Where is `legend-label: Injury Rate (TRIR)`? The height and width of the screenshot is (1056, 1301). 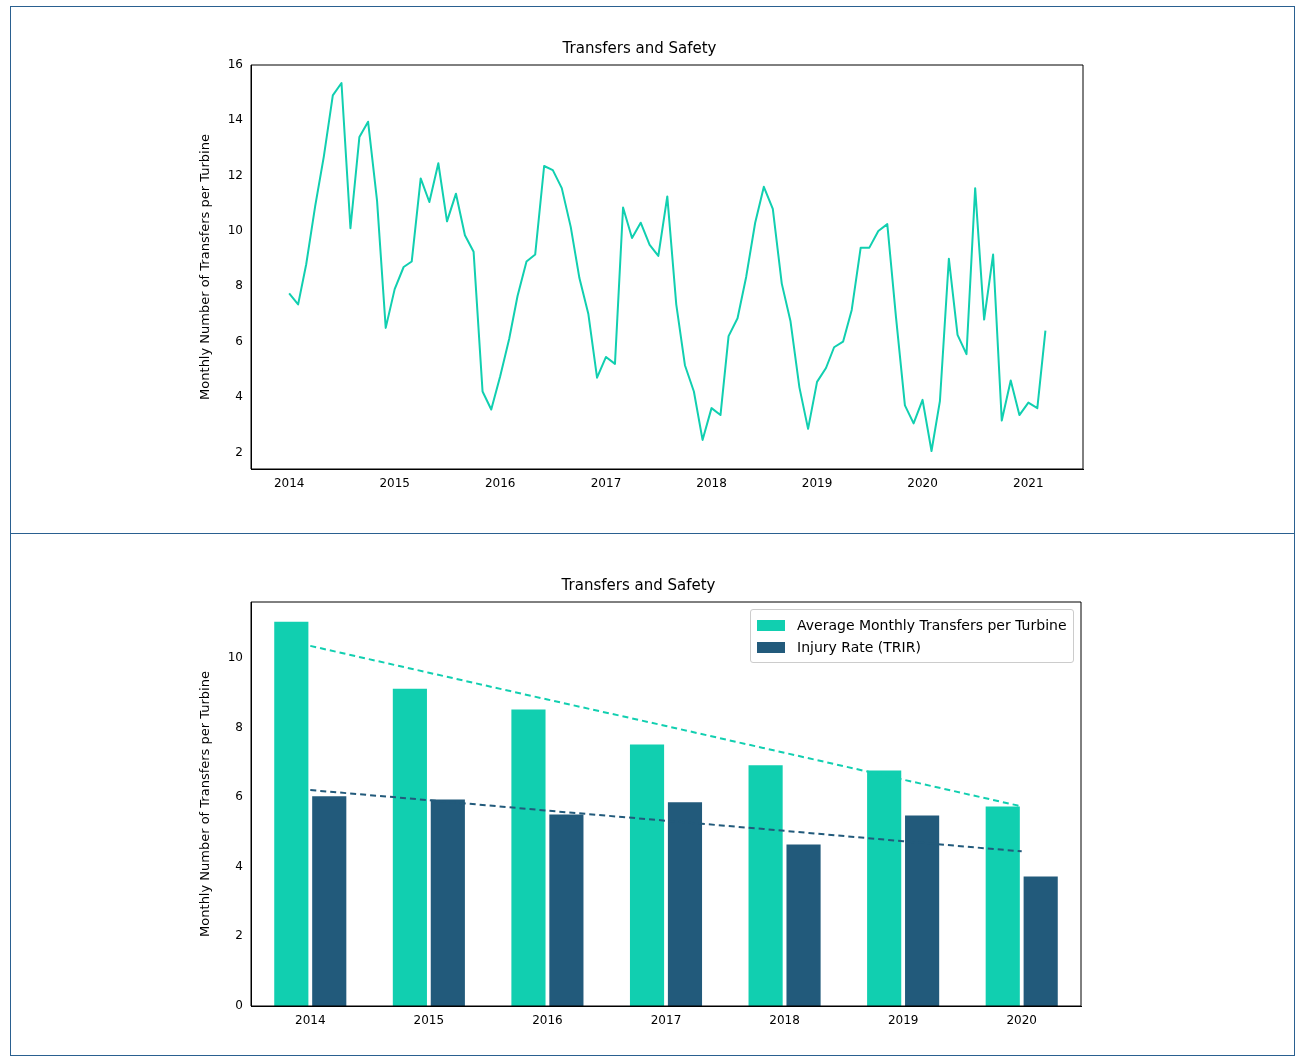
legend-label: Injury Rate (TRIR) is located at coordinates (859, 647).